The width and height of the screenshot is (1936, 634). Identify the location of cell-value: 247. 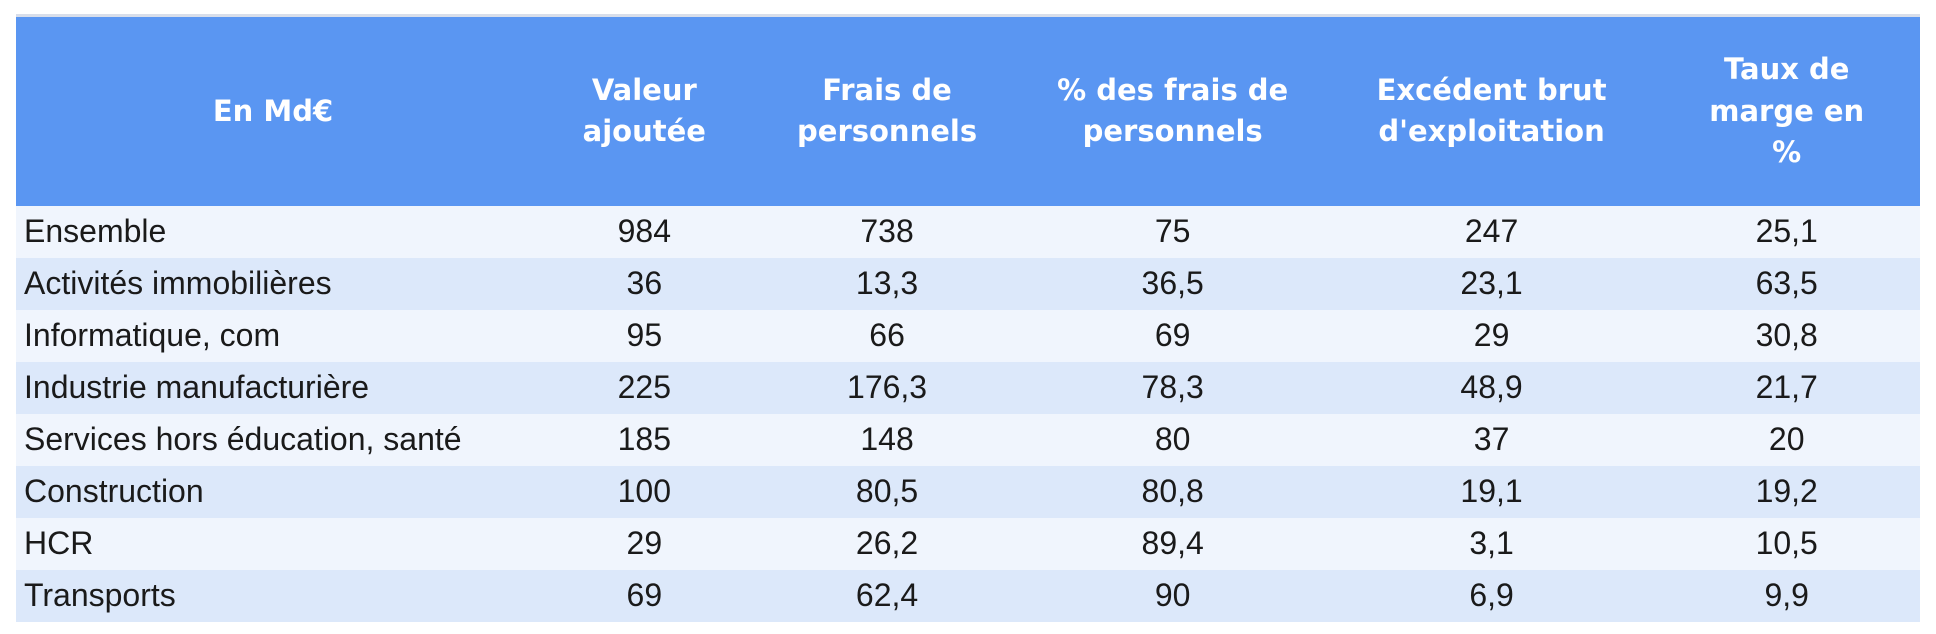
(1491, 231).